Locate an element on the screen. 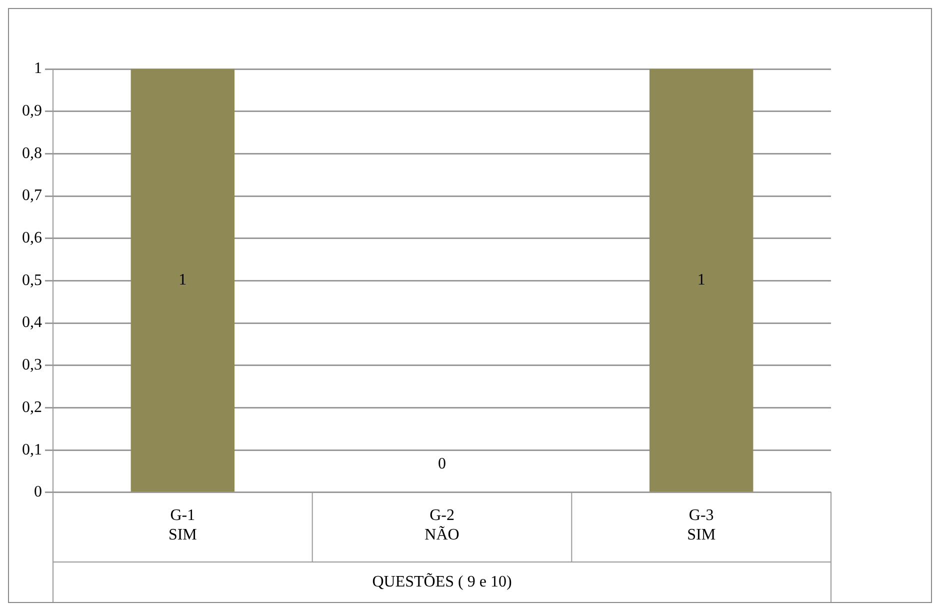  data-label: 0 is located at coordinates (442, 464).